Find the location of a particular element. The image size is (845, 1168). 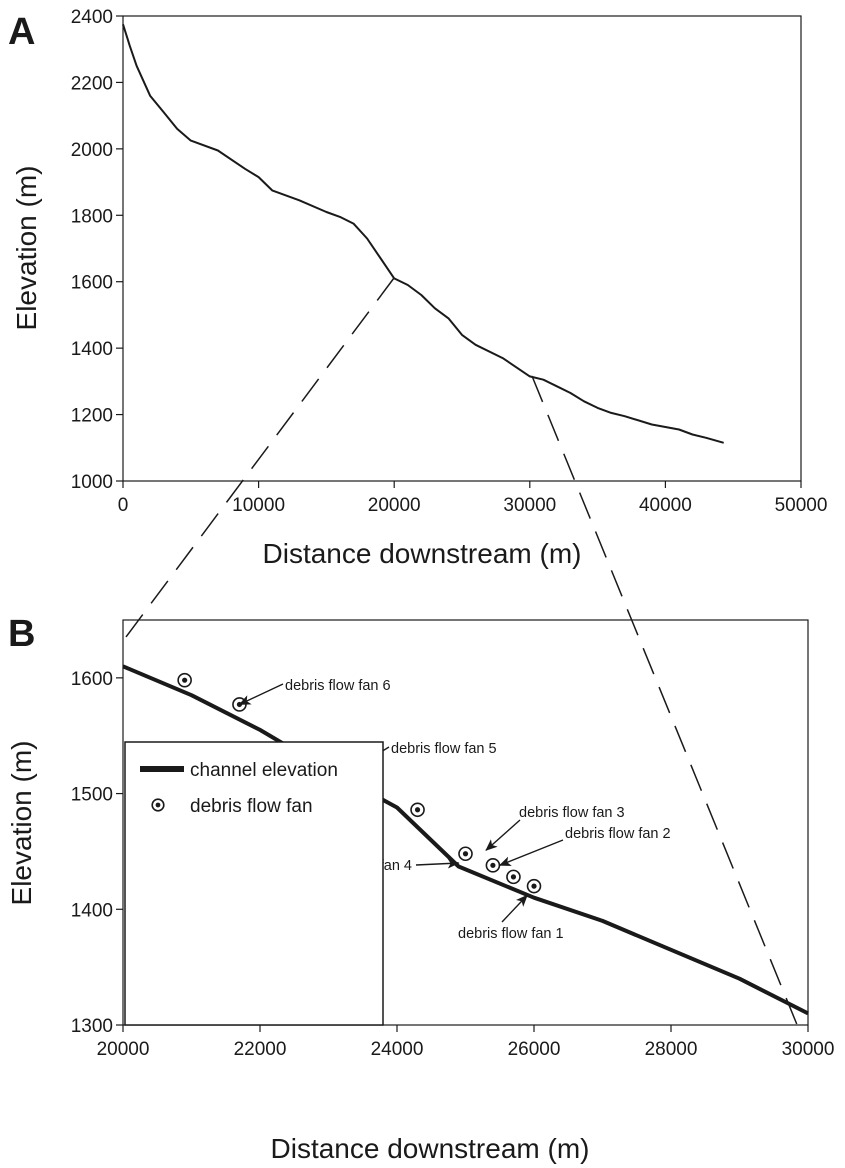

panel-a-x-tick-label: 30000 is located at coordinates (529, 505).